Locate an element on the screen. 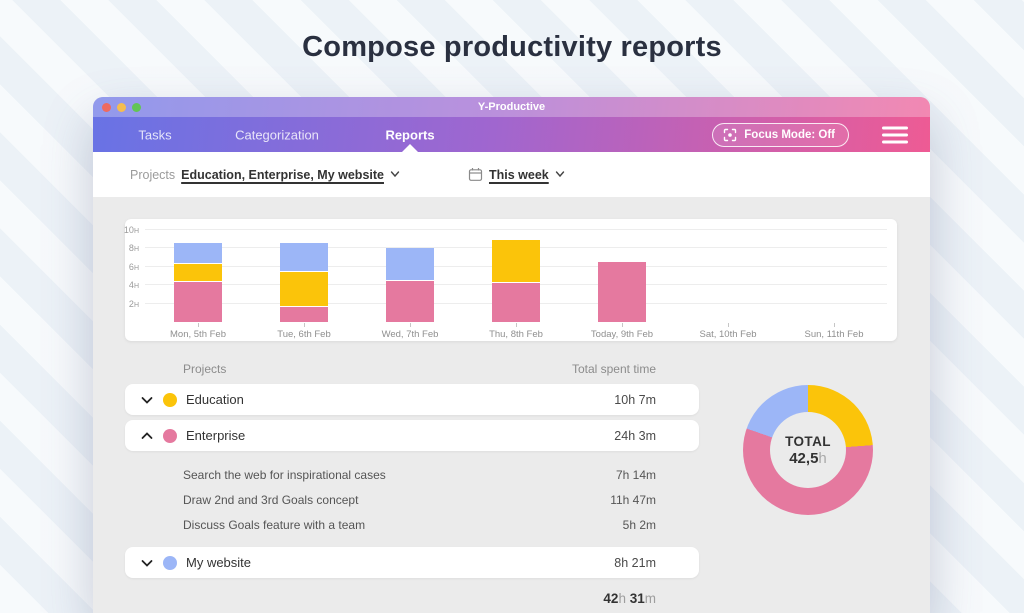 The width and height of the screenshot is (1024, 613). table-header: Projects Total spent time is located at coordinates (412, 369).